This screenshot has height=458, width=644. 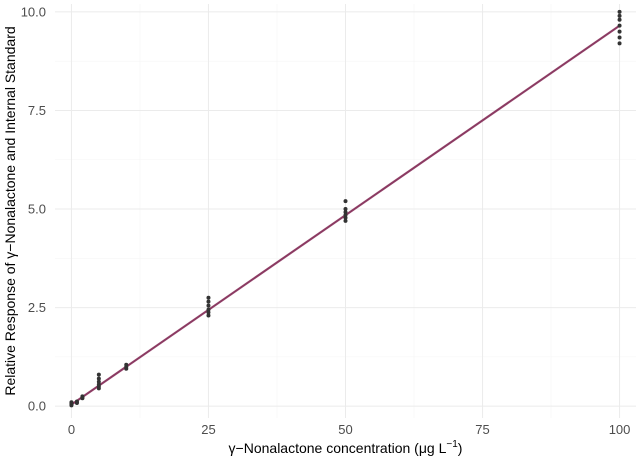 I want to click on x-axis-title: γ−Nonalactone concentration (μg L−1), so click(x=346, y=447).